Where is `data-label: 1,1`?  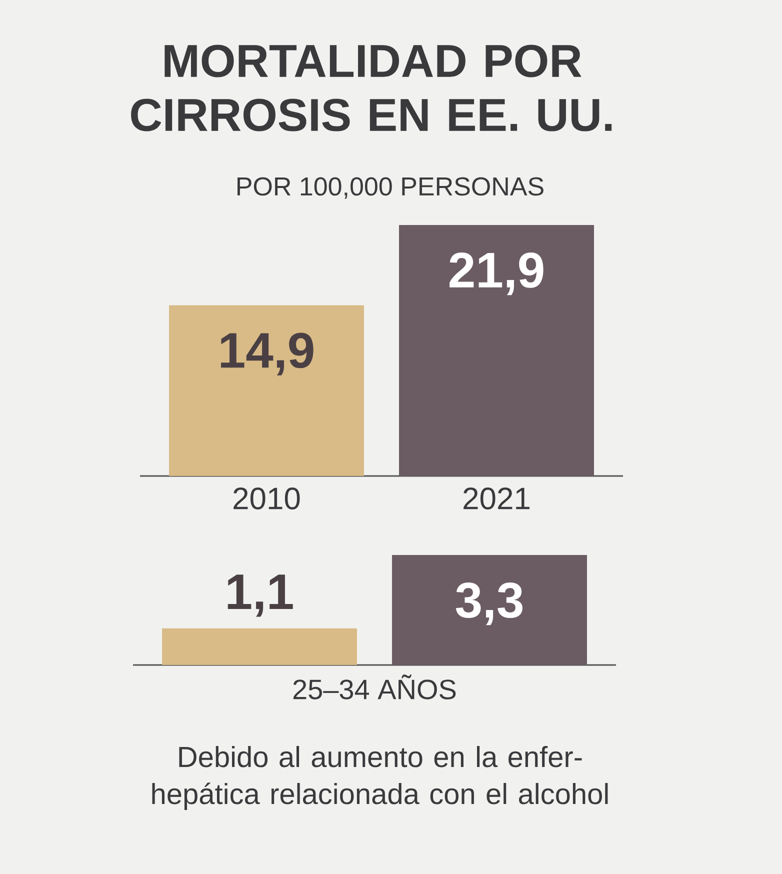 data-label: 1,1 is located at coordinates (260, 595).